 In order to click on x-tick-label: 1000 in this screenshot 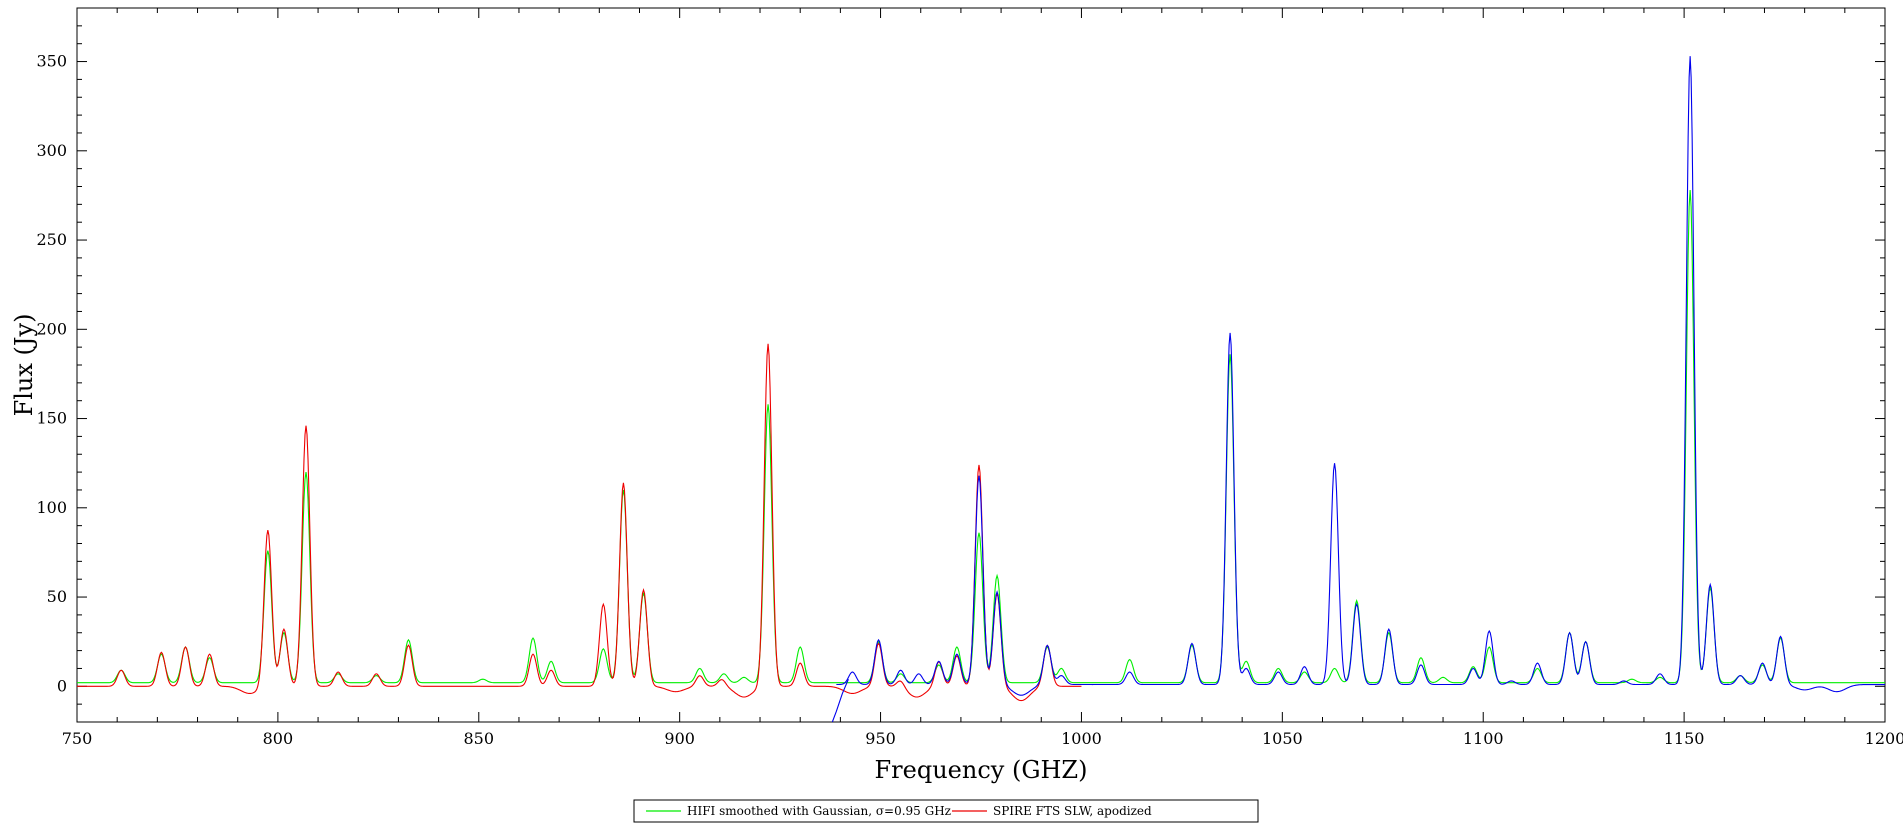, I will do `click(1081, 738)`.